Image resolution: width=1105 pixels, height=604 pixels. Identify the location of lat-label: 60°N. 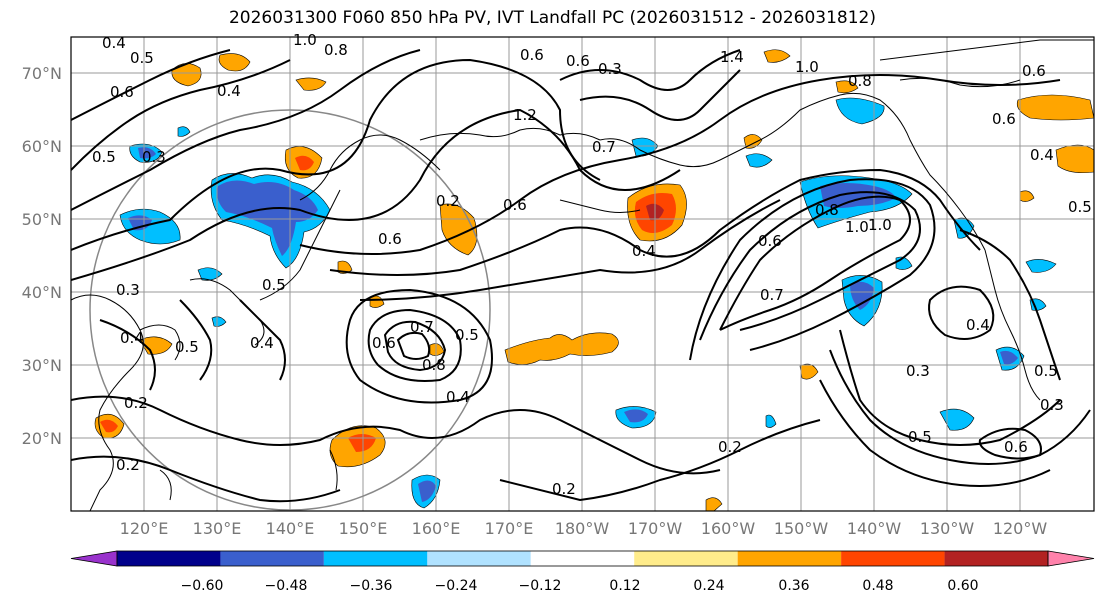
(42, 146).